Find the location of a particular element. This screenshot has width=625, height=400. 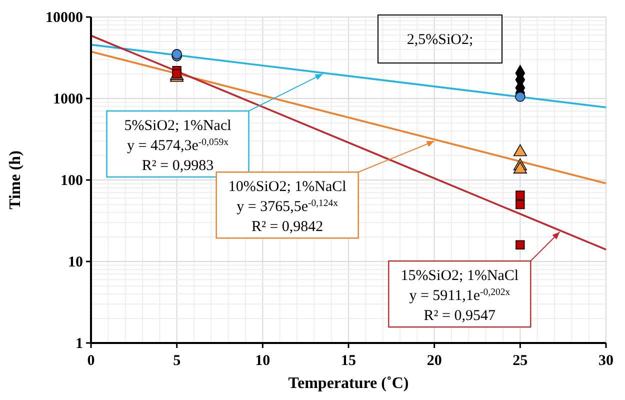

y-tick-label: 100 is located at coordinates (71, 181).